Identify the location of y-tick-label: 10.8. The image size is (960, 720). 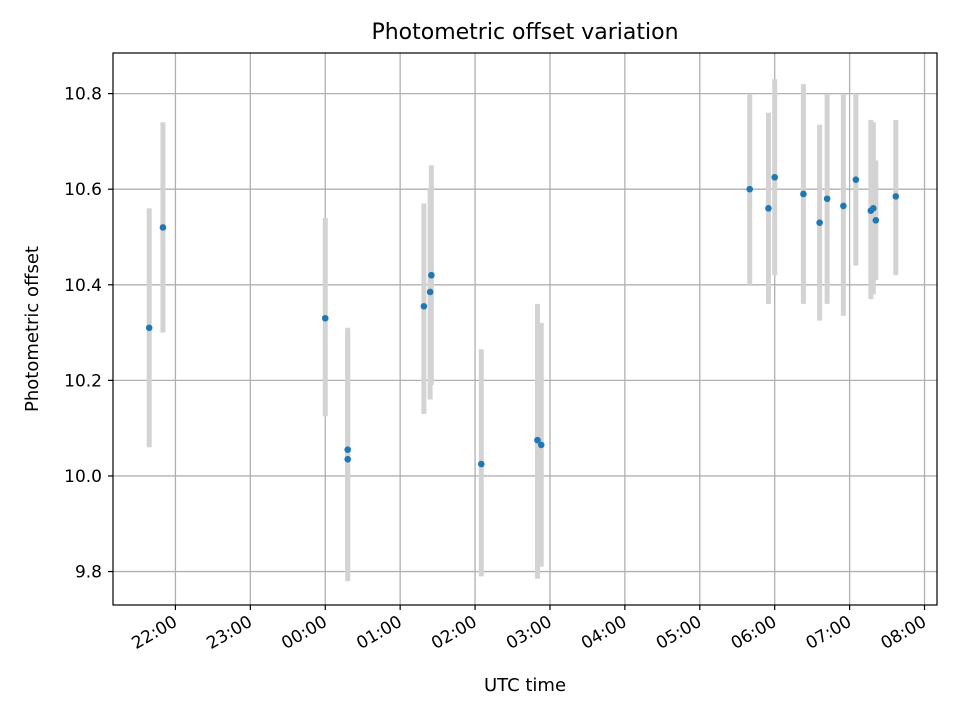
(83, 95).